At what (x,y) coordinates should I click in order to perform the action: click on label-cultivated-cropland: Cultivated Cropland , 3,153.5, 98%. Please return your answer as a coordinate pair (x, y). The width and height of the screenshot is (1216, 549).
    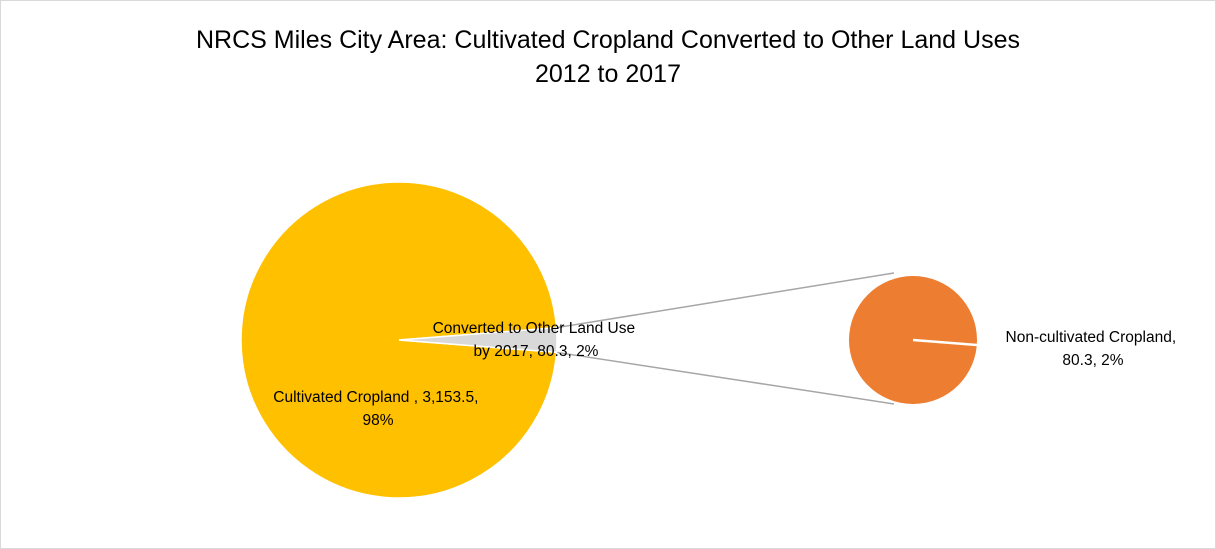
    Looking at the image, I should click on (377, 409).